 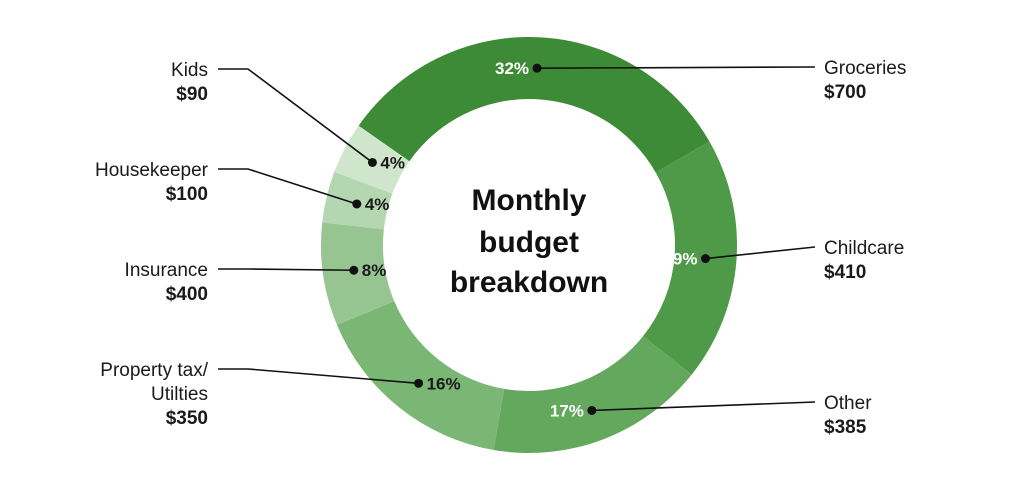 What do you see at coordinates (166, 270) in the screenshot?
I see `category-label-insurance: Insurance` at bounding box center [166, 270].